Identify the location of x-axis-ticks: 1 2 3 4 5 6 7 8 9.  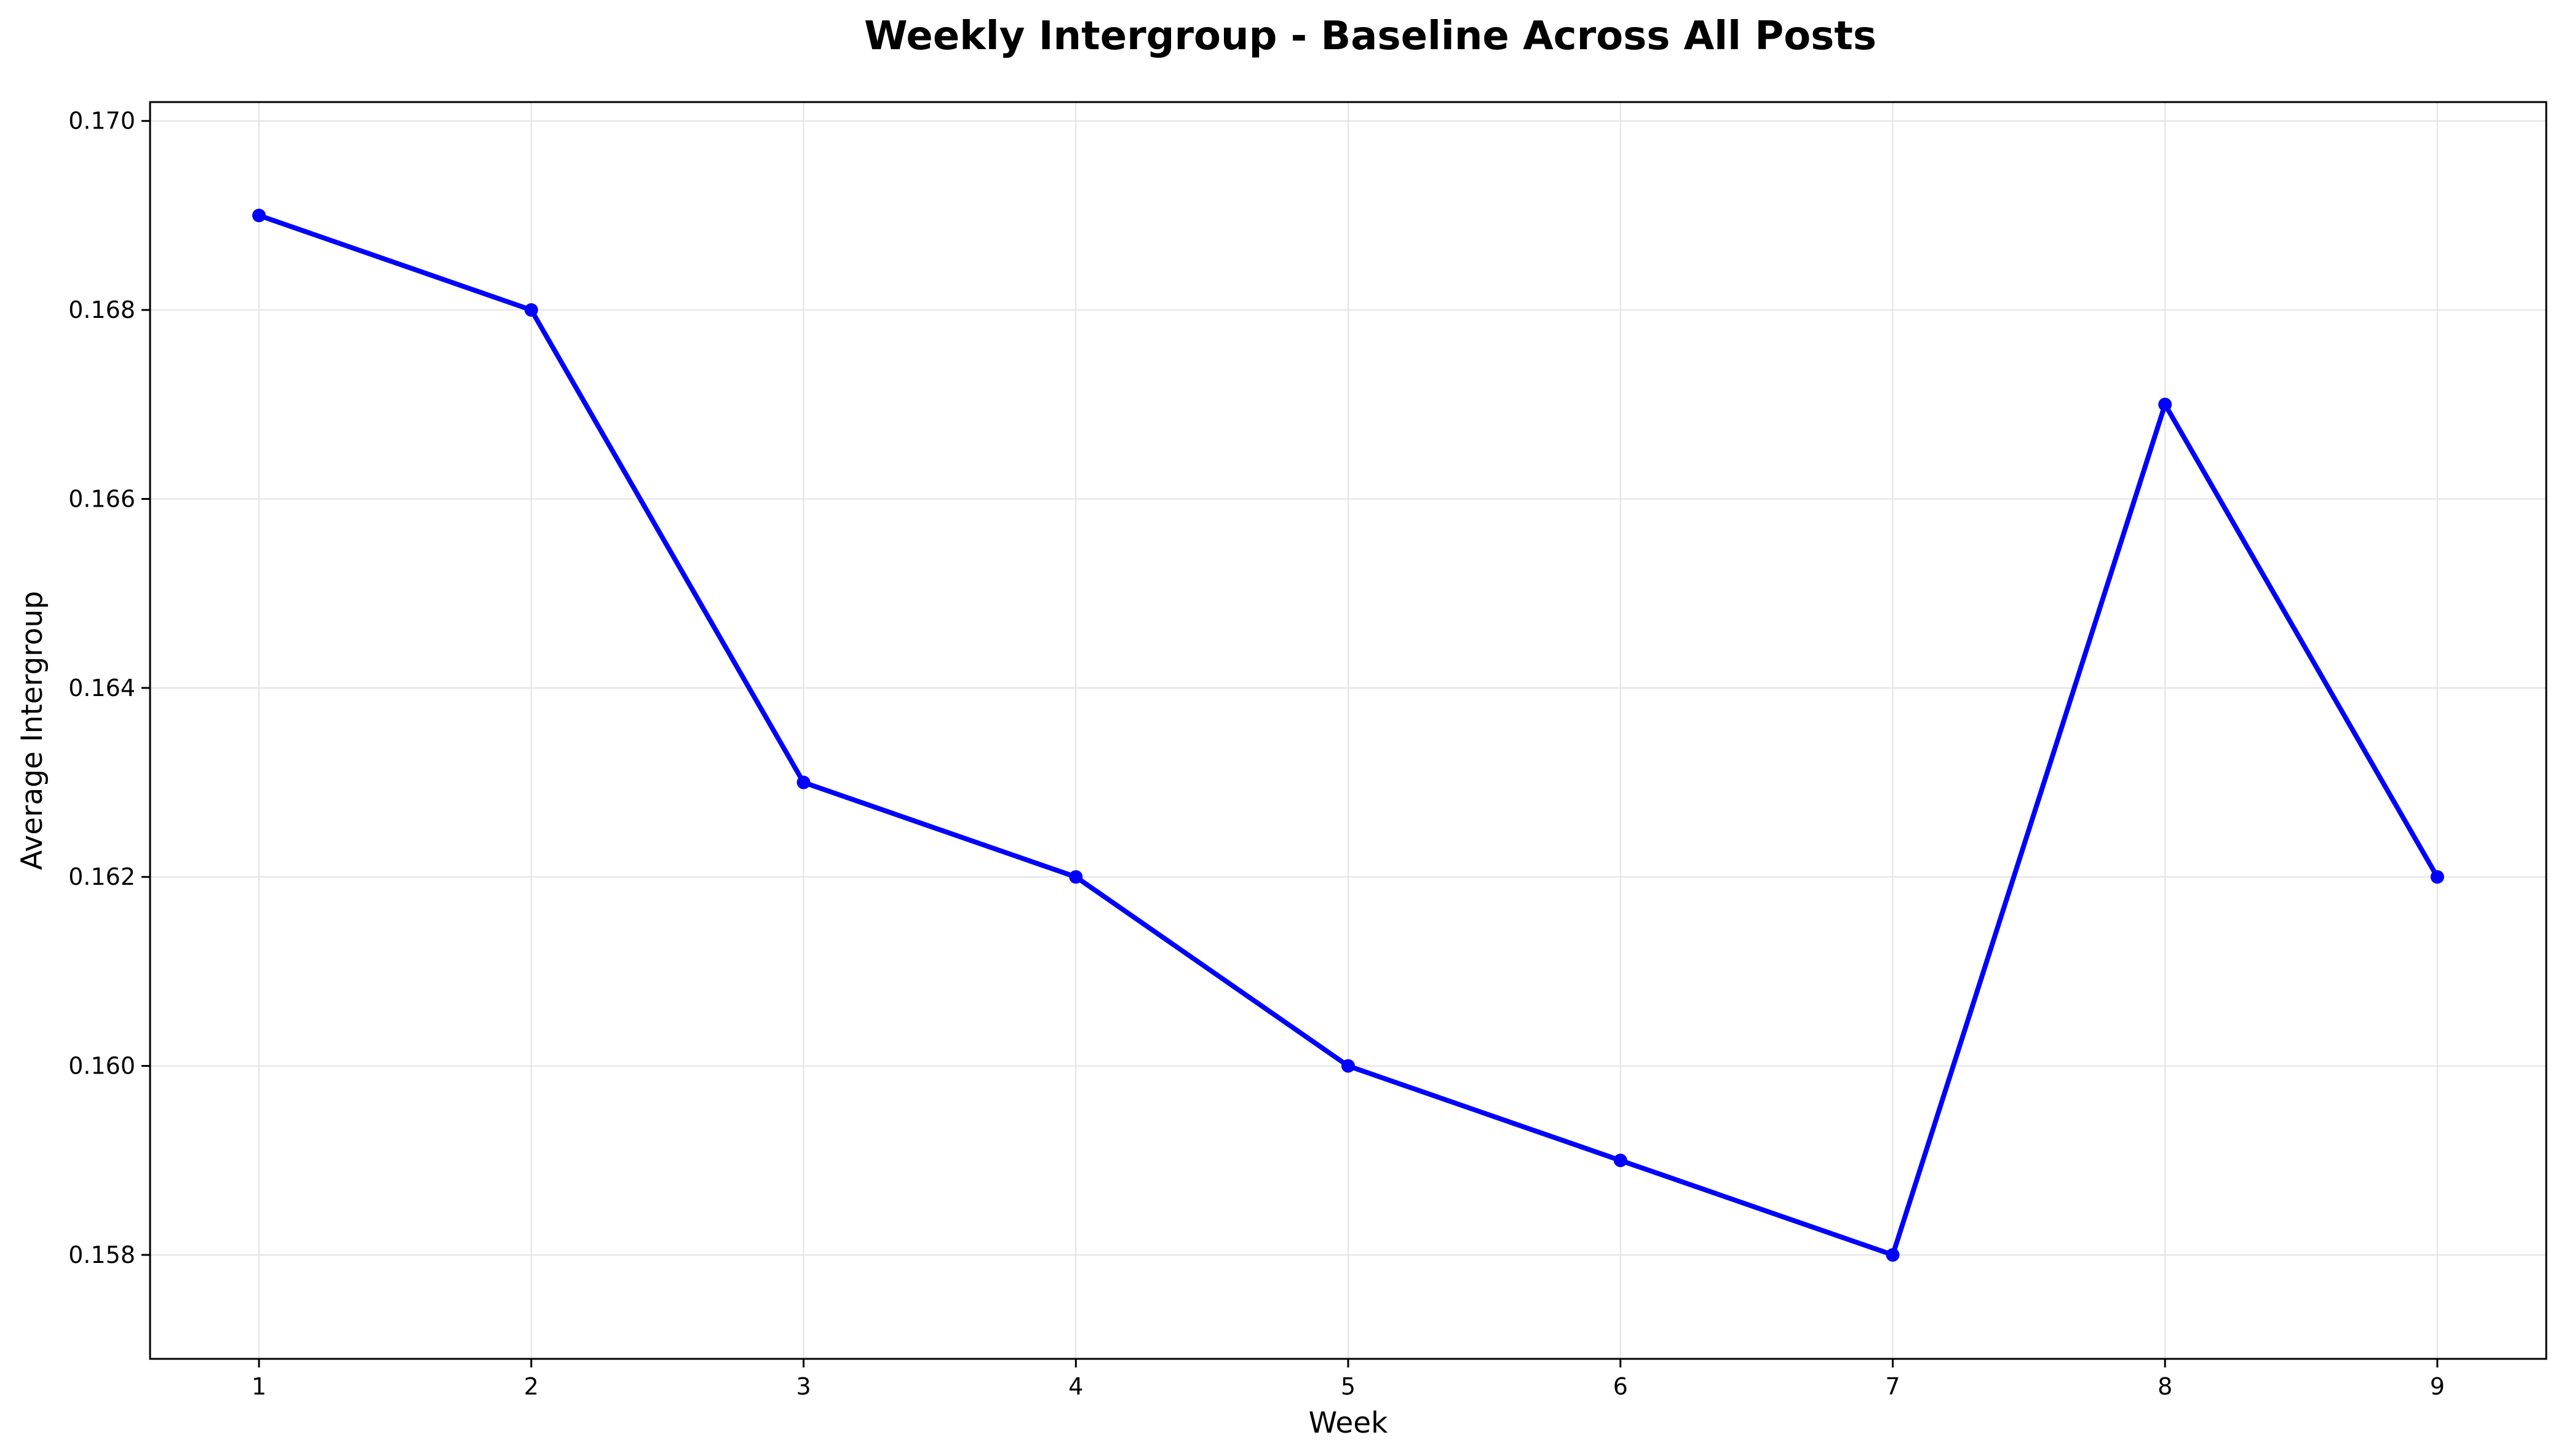
(1348, 1380).